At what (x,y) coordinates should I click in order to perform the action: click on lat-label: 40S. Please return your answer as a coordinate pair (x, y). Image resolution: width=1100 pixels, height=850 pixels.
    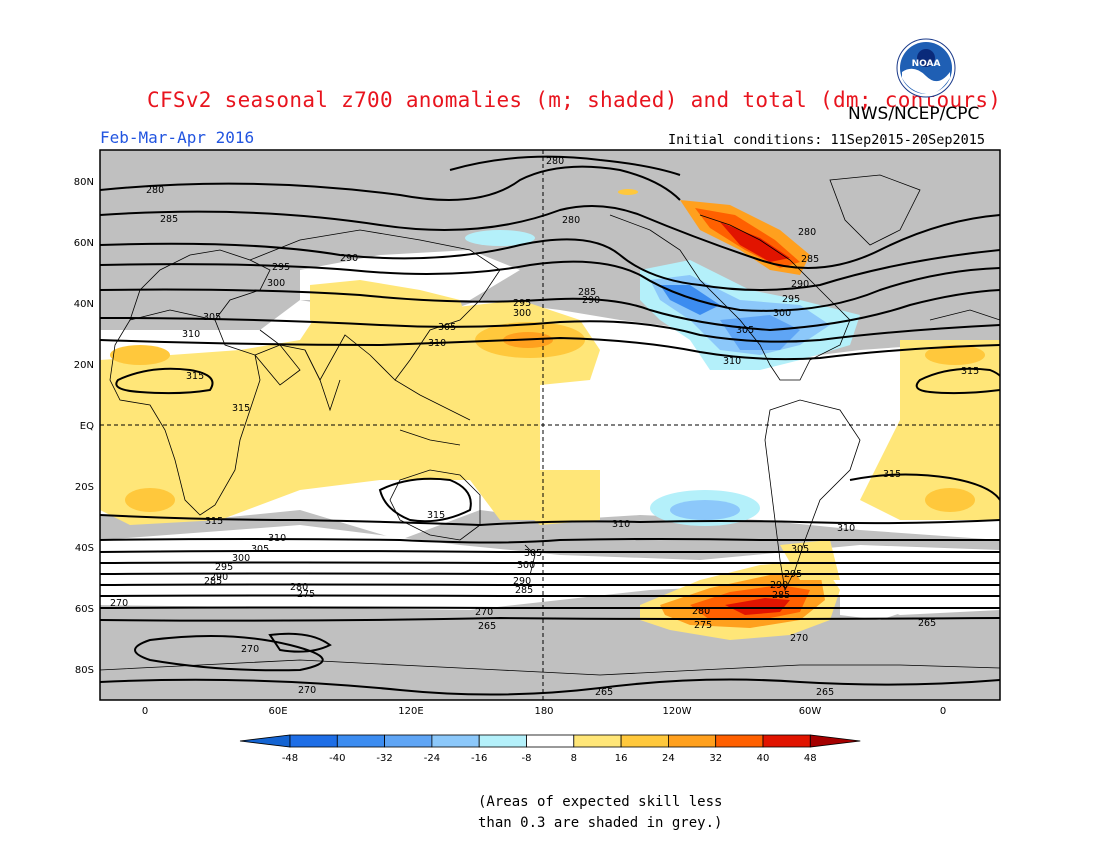
    Looking at the image, I should click on (84, 548).